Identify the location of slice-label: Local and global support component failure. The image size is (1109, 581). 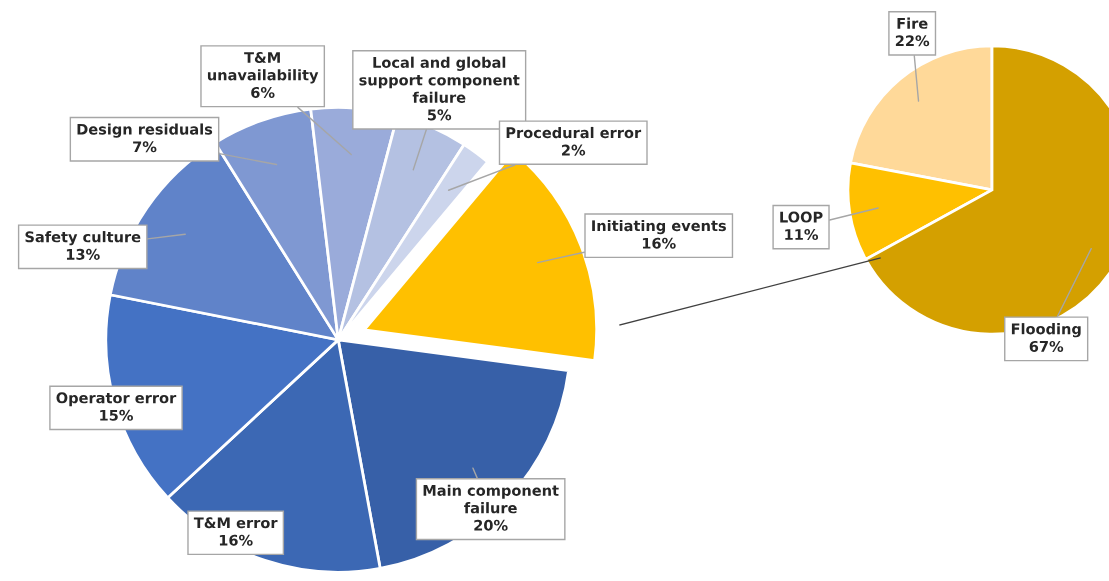
(439, 79).